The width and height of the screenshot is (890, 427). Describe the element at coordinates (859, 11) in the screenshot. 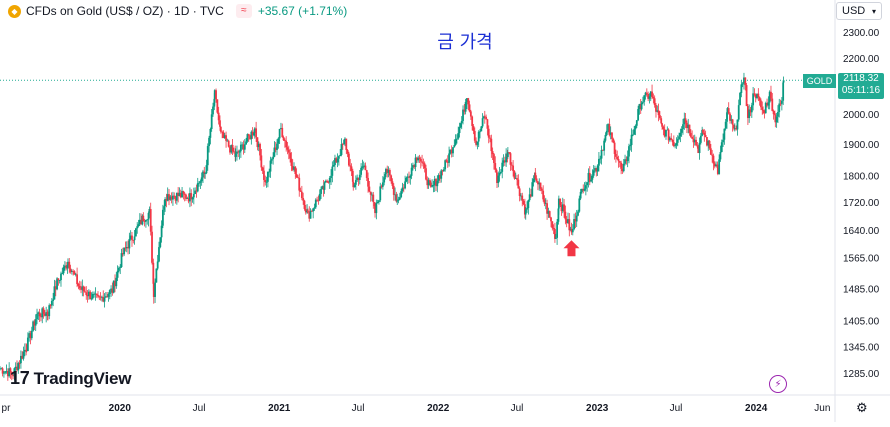

I see `currency-button: USD ▾` at that location.